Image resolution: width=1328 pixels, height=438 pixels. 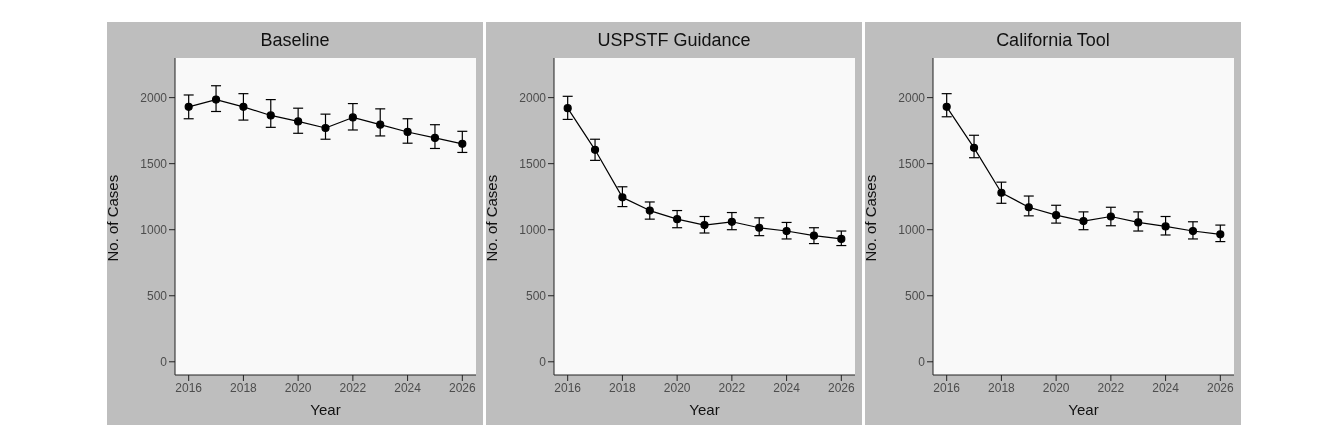 What do you see at coordinates (1053, 40) in the screenshot?
I see `chart-title: California Tool` at bounding box center [1053, 40].